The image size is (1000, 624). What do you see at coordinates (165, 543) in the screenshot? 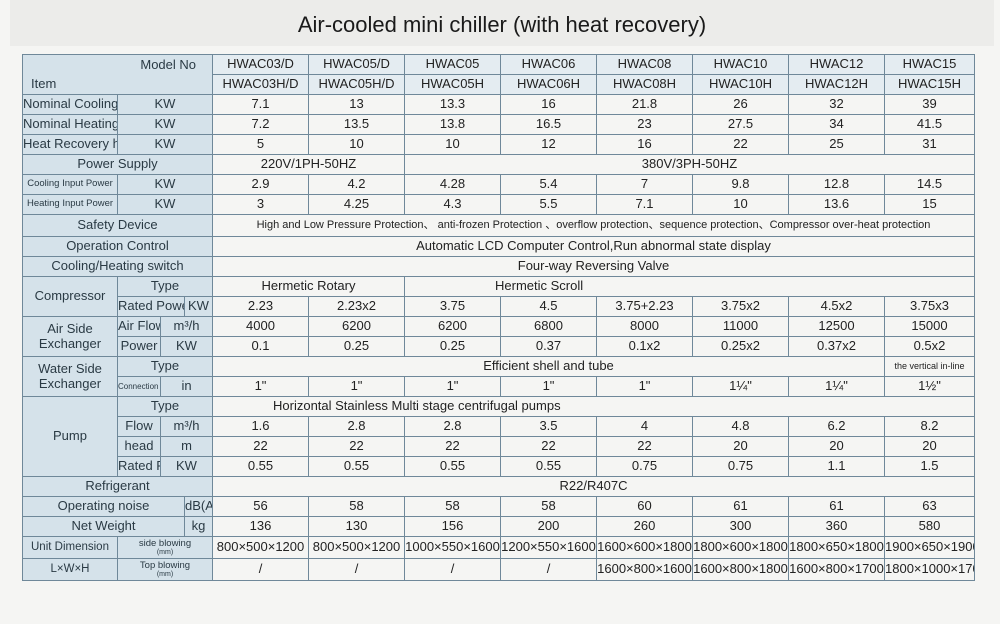
I see `side-blowing-text: side blowing` at bounding box center [165, 543].